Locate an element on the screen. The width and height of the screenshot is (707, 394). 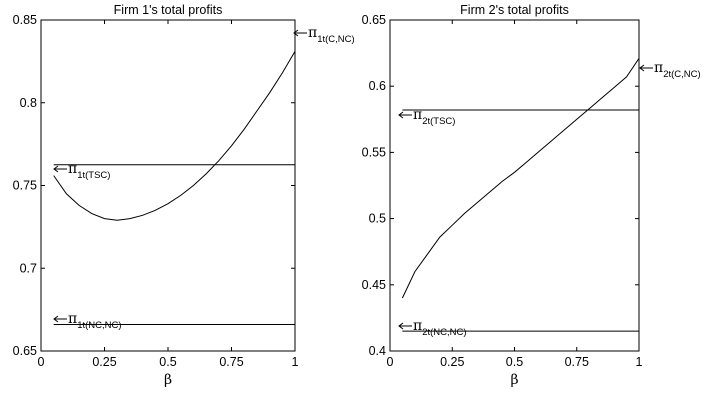
series-annotation-3: π2t(NC,NC) is located at coordinates (432, 328).